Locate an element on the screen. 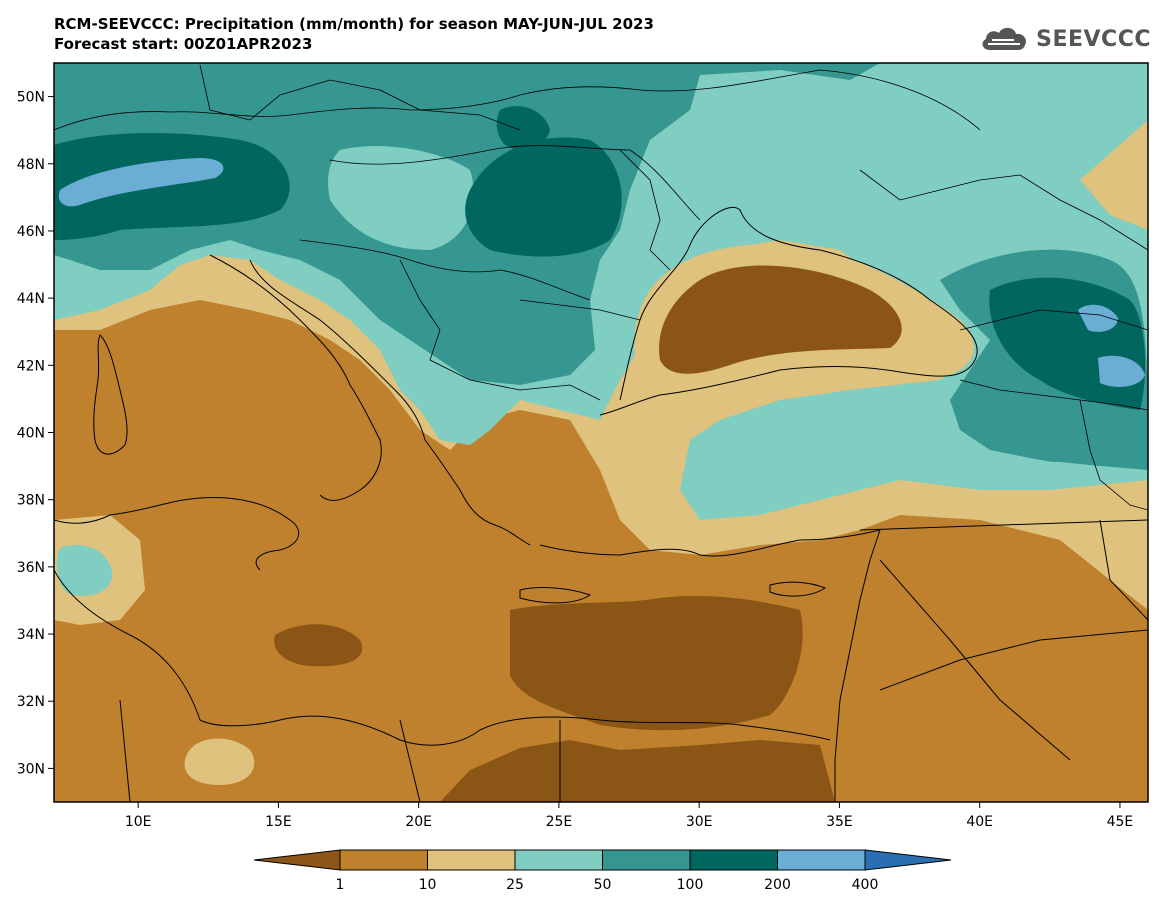  lon-tick-label: 40E is located at coordinates (979, 822).